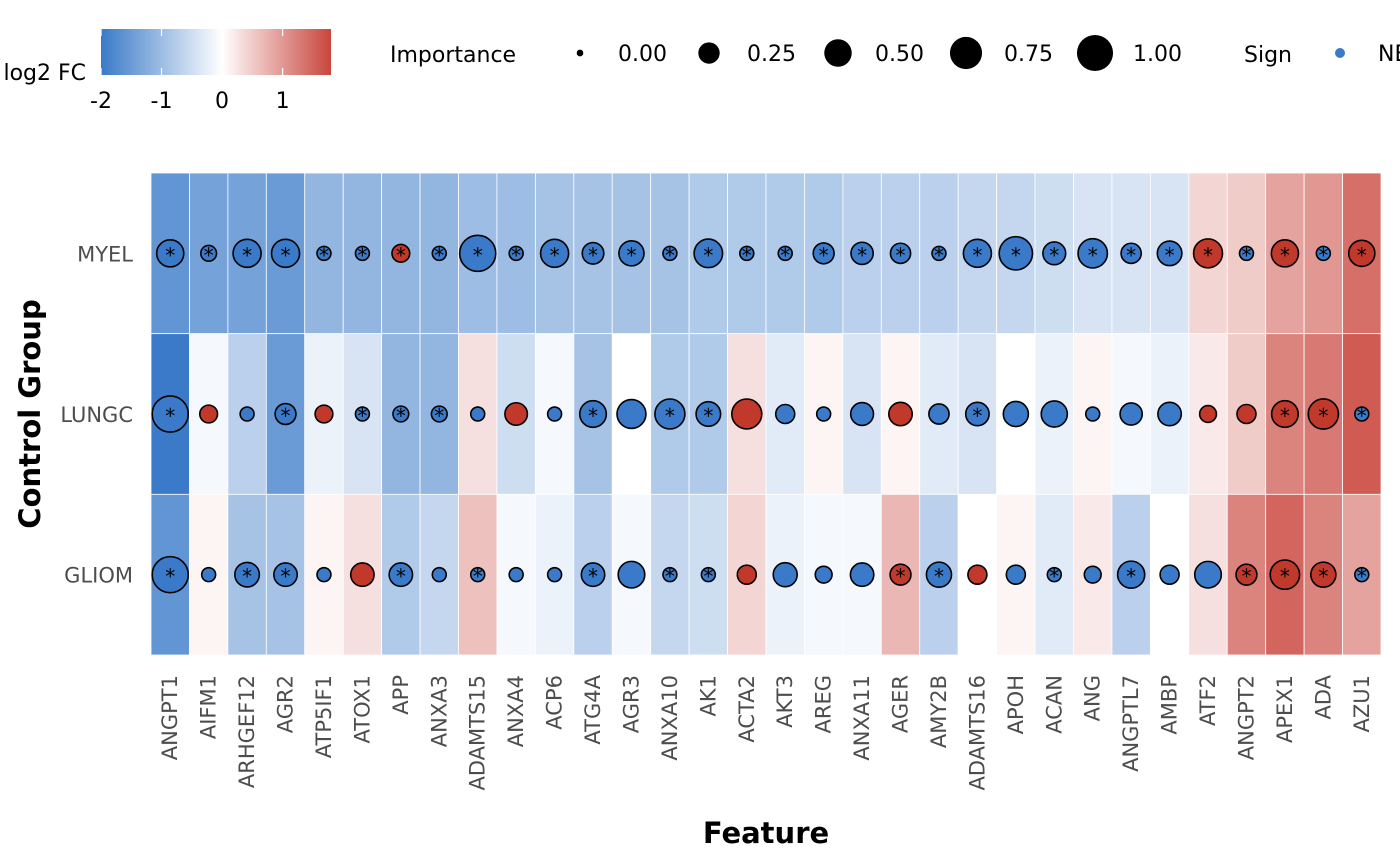 The image size is (1400, 866). What do you see at coordinates (478, 733) in the screenshot?
I see `x-tick-adamts15: ADAMTS15` at bounding box center [478, 733].